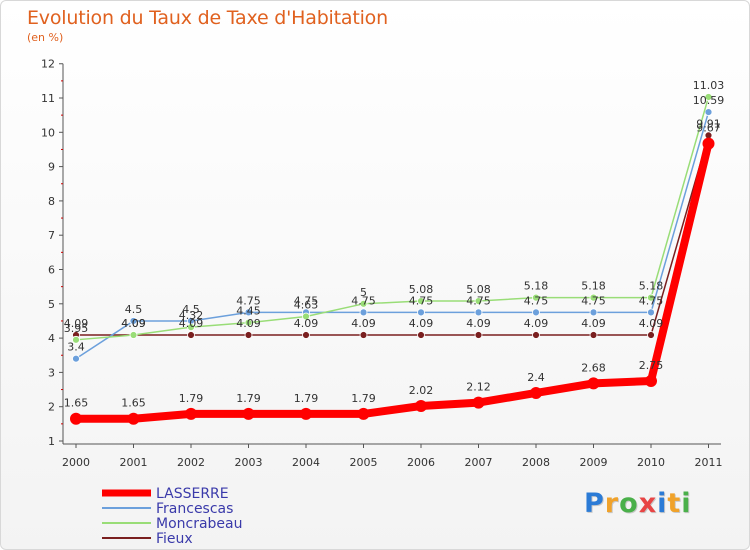 The height and width of the screenshot is (550, 750). What do you see at coordinates (76, 462) in the screenshot?
I see `x-tick-label: 2000` at bounding box center [76, 462].